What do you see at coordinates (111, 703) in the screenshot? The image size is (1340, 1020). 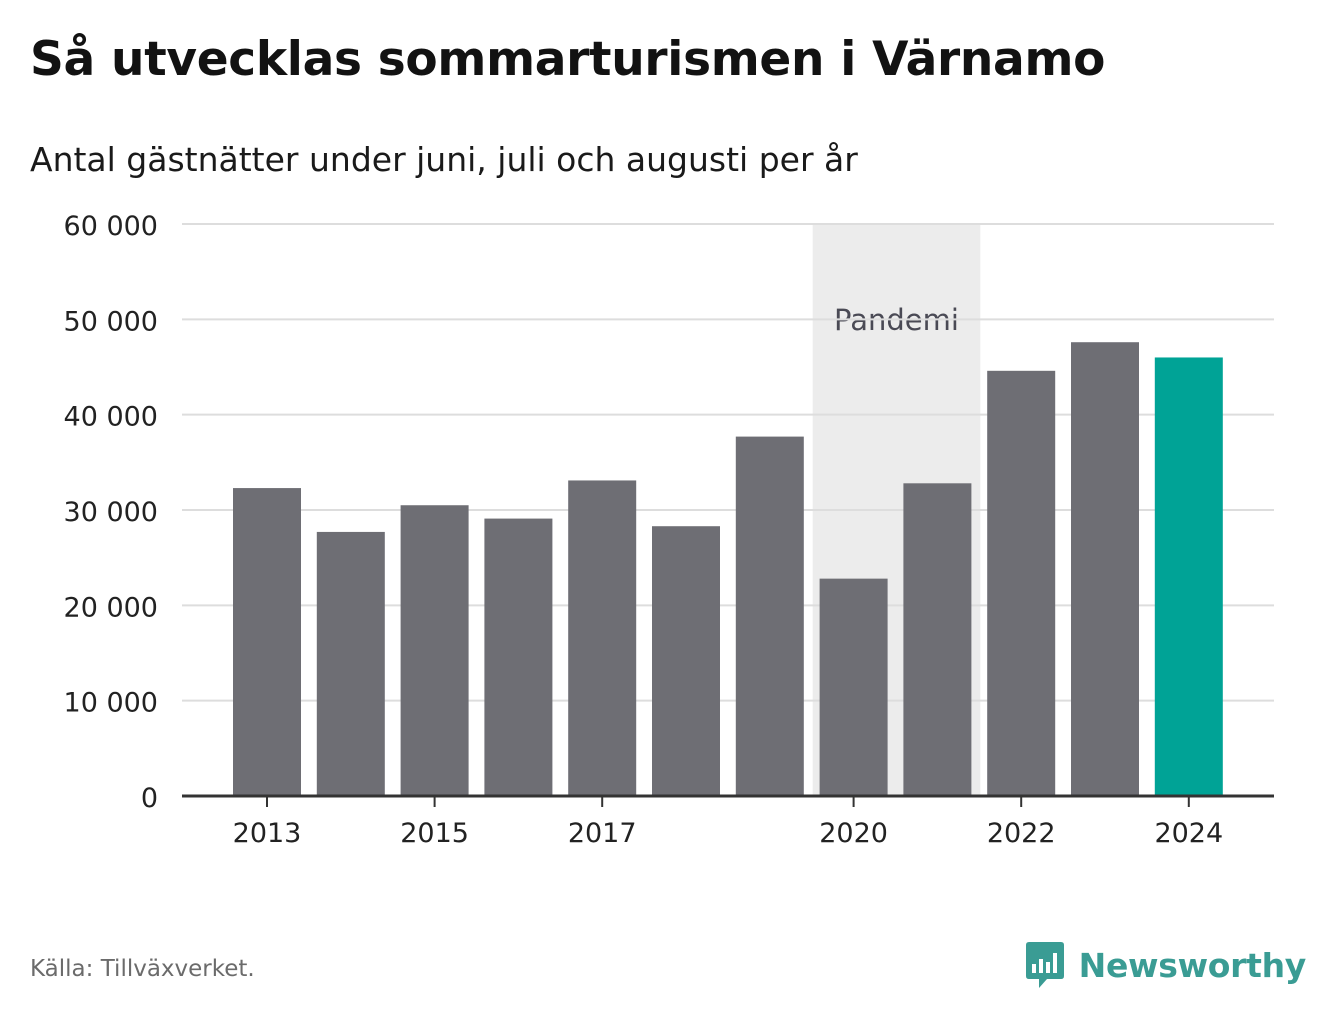 I see `y-tick-label: 10 000` at bounding box center [111, 703].